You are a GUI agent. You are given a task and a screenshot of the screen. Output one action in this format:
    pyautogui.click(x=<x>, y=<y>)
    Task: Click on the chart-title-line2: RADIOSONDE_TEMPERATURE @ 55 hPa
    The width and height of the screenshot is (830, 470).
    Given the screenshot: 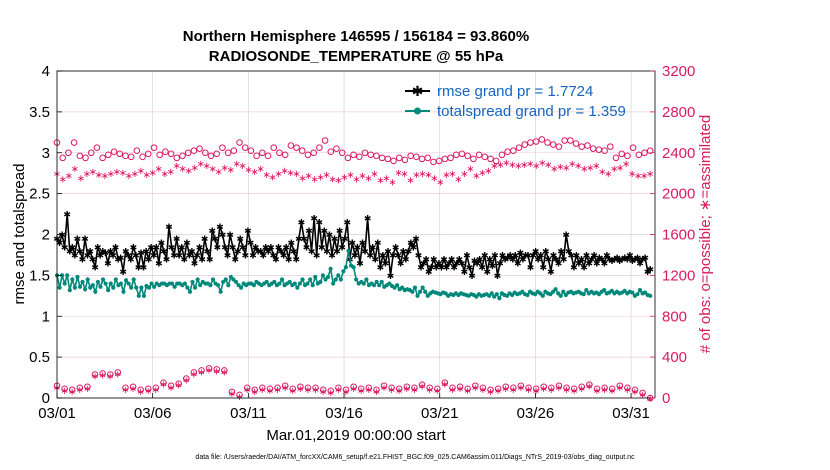 What is the action you would take?
    pyautogui.click(x=356, y=56)
    